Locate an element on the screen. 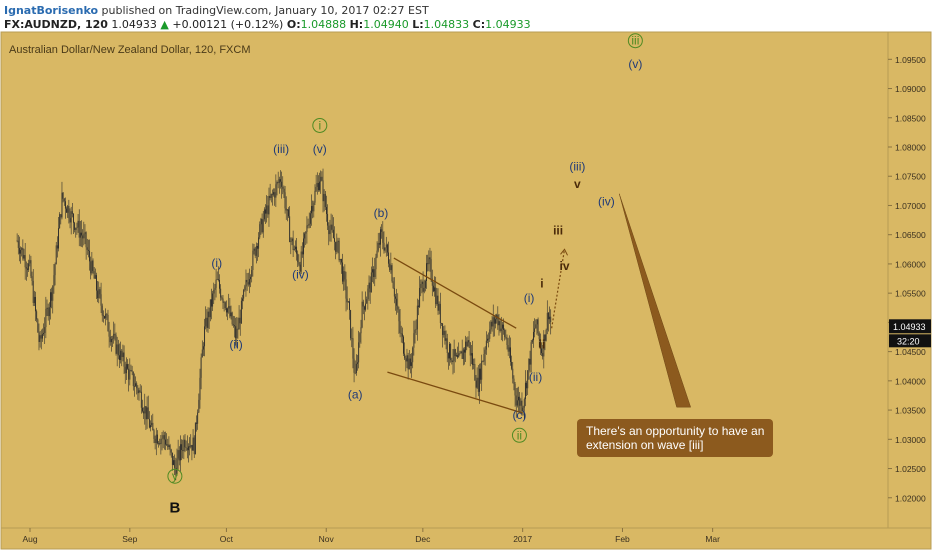 This screenshot has height=550, width=932. symbol-label: FX:AUDNZD, 120 is located at coordinates (56, 24).